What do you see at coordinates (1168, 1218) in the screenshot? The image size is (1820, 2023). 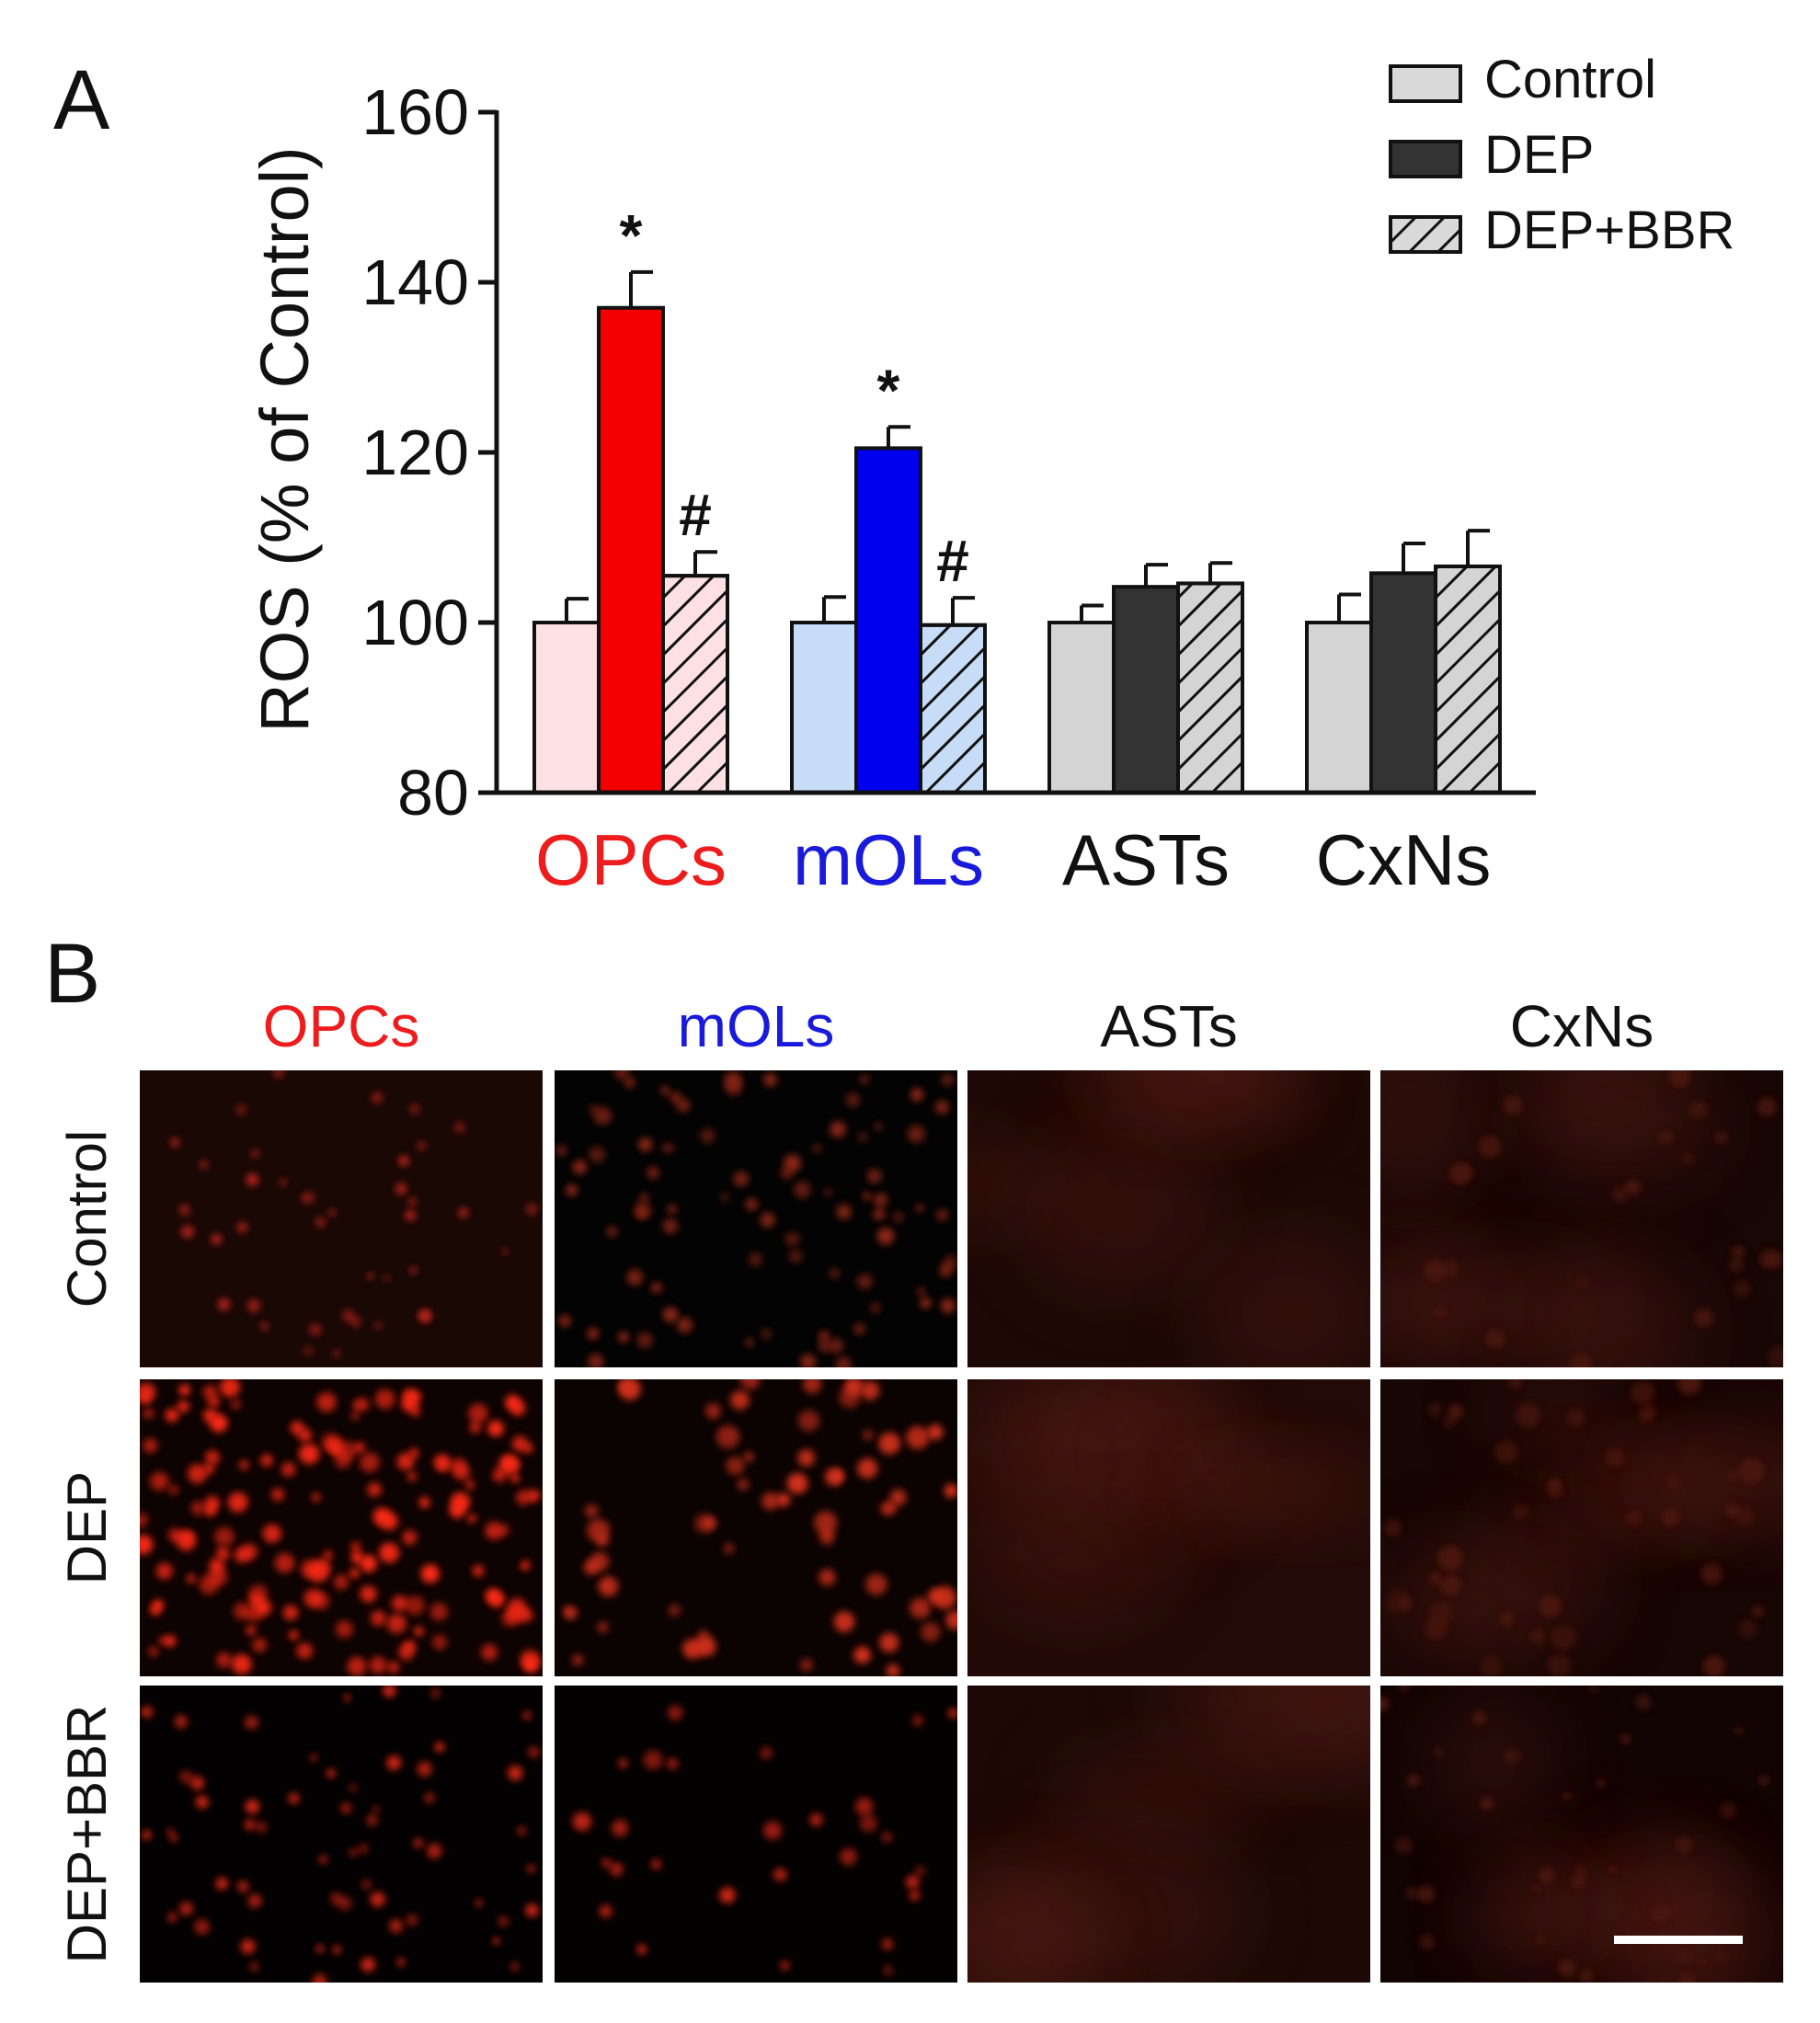 I see `micrograph-content` at bounding box center [1168, 1218].